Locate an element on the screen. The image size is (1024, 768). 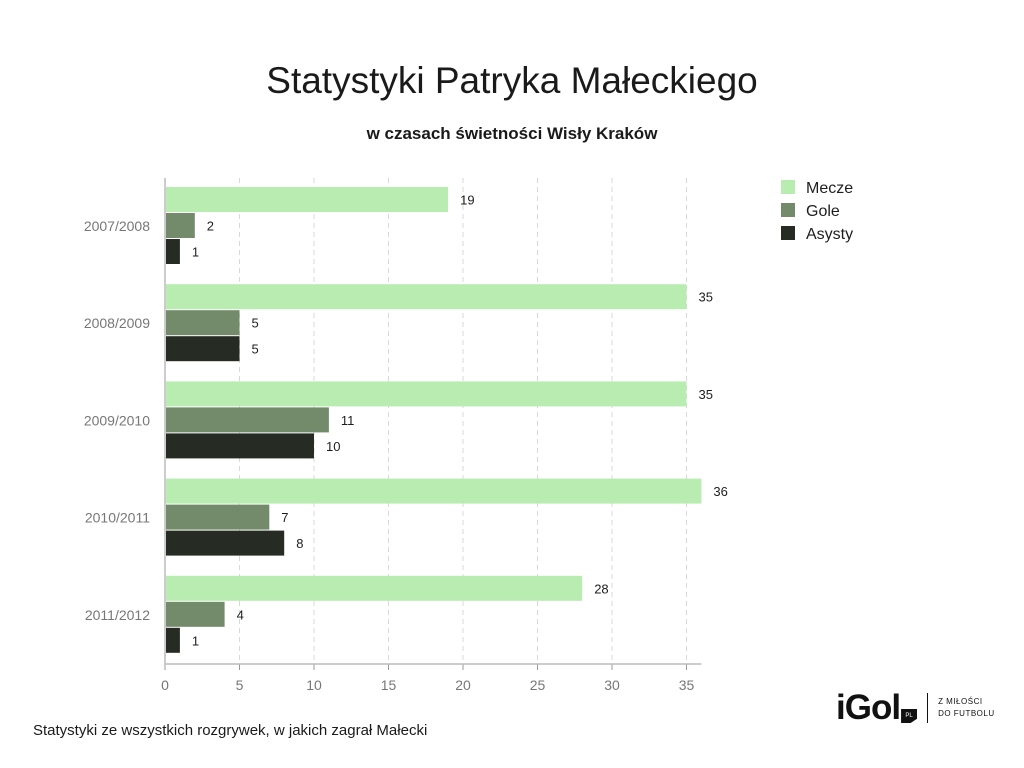
x-tick-label: 0 is located at coordinates (165, 685).